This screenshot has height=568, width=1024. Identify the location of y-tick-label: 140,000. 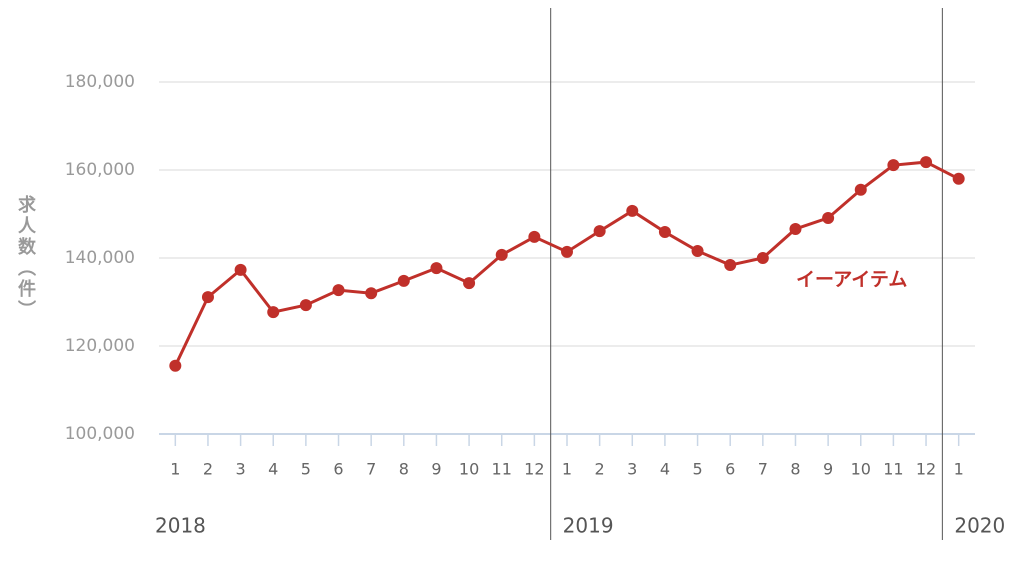
(100, 258).